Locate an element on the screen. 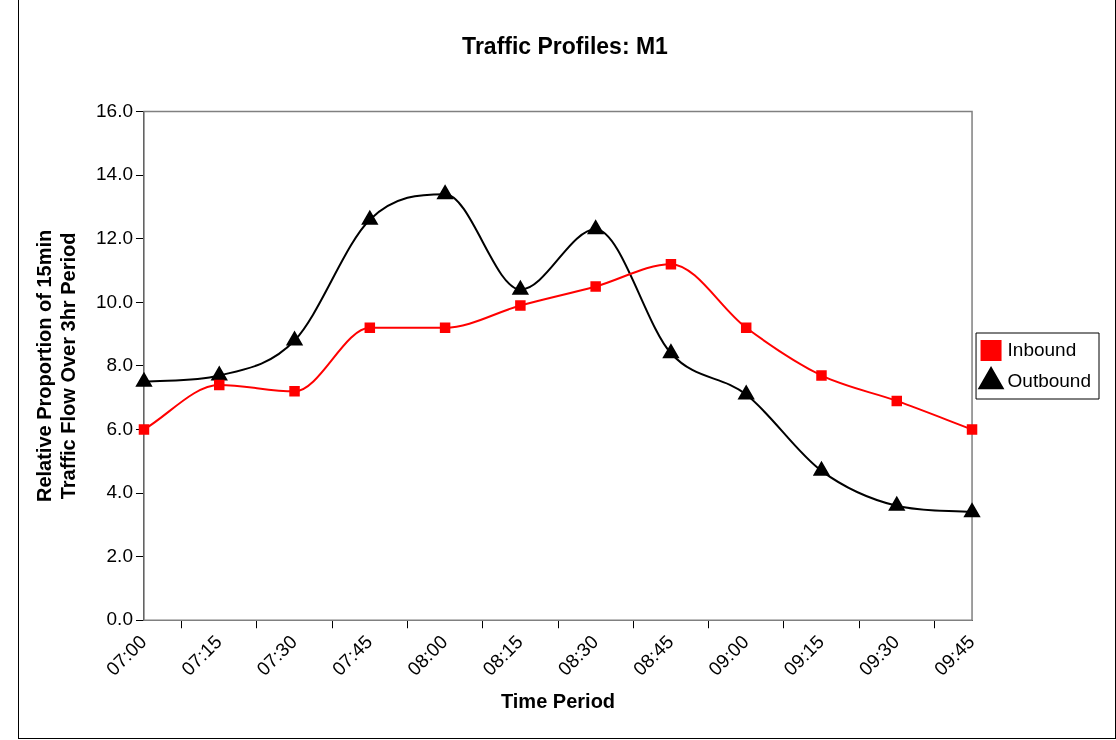 The width and height of the screenshot is (1116, 740). y-axis-title: Relative Proportion of 15min Traffic Flow Over 3hr Period is located at coordinates (55, 366).